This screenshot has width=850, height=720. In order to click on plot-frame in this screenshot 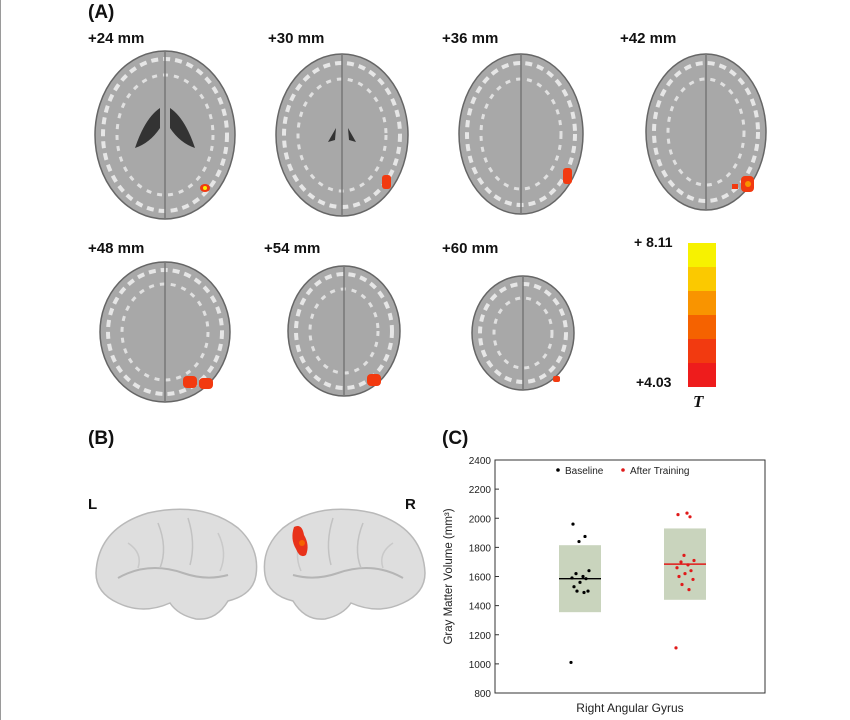, I will do `click(630, 576)`.